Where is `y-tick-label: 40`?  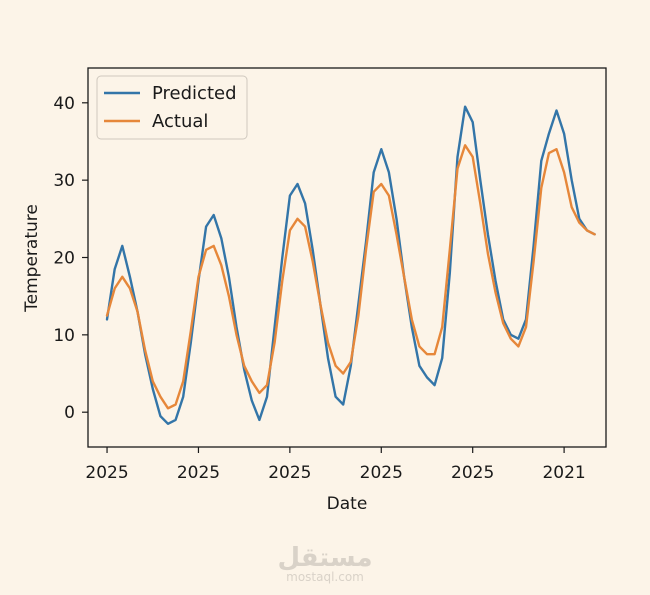
y-tick-label: 40 is located at coordinates (64, 104).